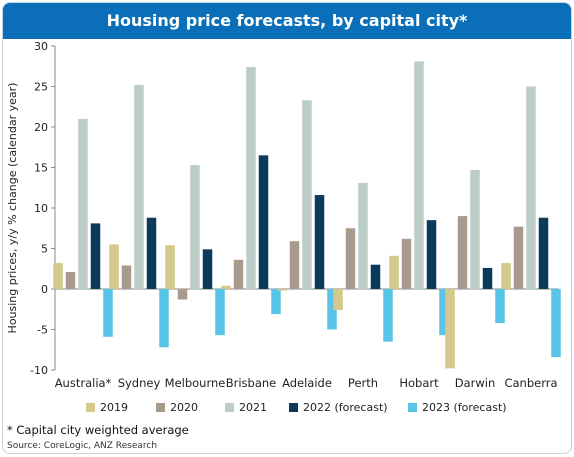 This screenshot has height=457, width=574. I want to click on y-tick-label: 20, so click(41, 127).